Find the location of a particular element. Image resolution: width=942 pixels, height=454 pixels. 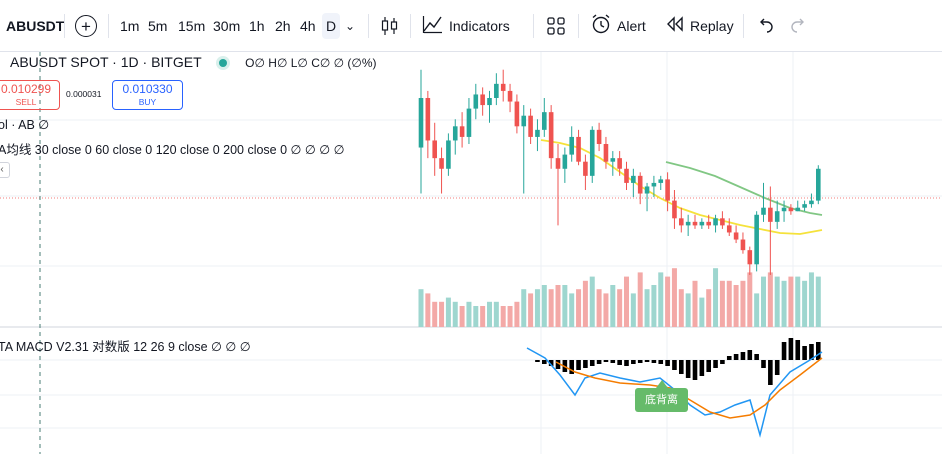

bullish-divergence-annotation: 底背离 is located at coordinates (661, 400).